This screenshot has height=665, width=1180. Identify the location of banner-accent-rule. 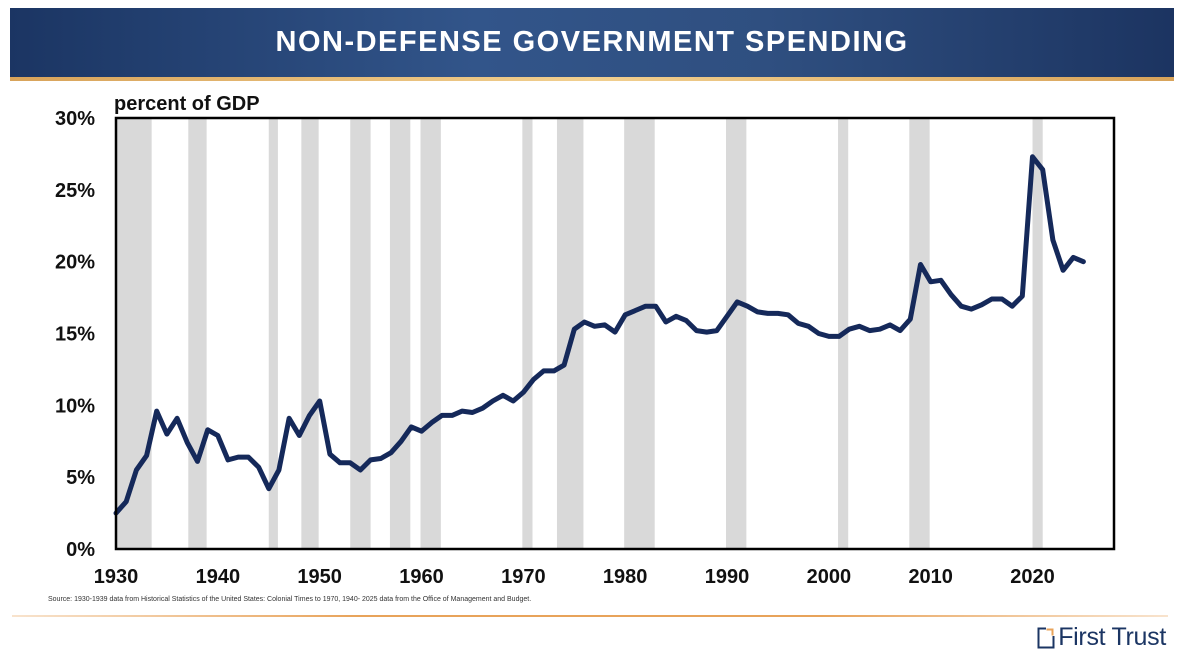
(592, 79).